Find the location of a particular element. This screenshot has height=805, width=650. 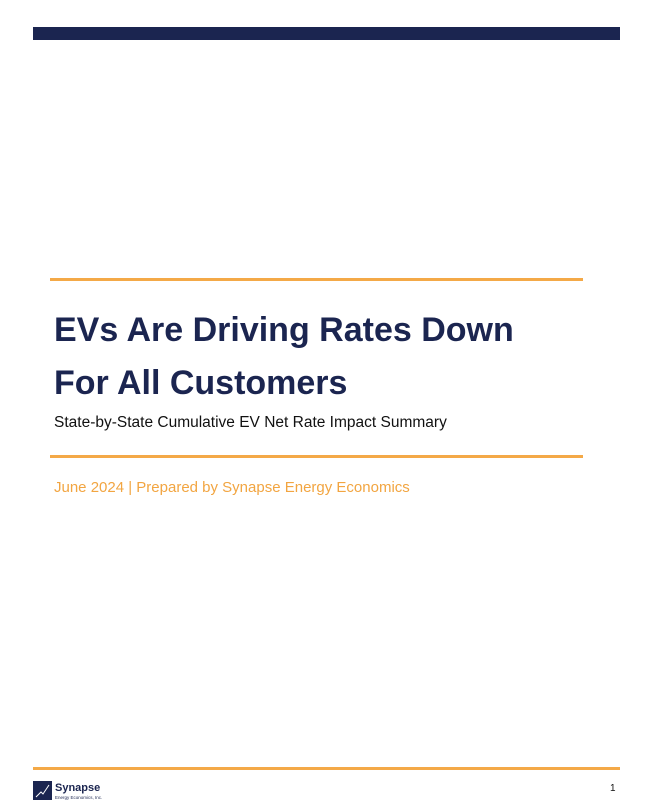

logo-icon is located at coordinates (42, 790).